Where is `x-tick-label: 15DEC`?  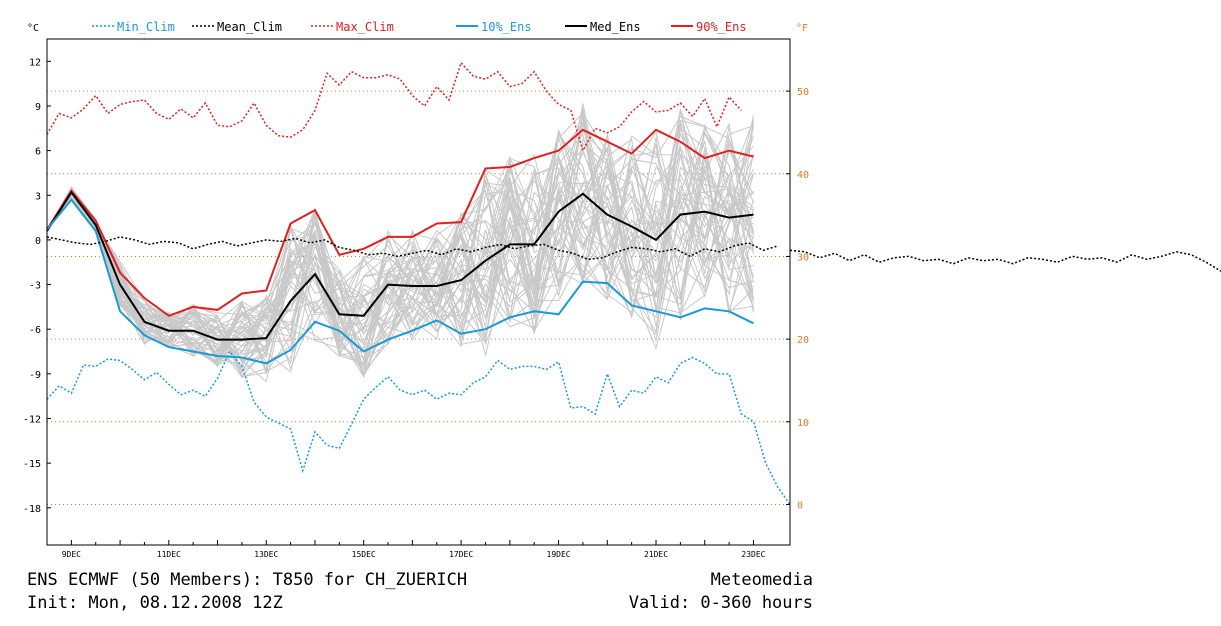 x-tick-label: 15DEC is located at coordinates (364, 554).